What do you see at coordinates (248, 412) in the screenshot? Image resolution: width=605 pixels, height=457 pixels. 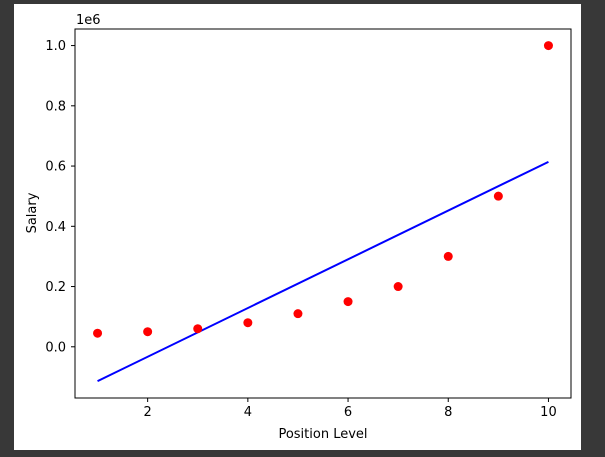 I see `x-tick-label: 4` at bounding box center [248, 412].